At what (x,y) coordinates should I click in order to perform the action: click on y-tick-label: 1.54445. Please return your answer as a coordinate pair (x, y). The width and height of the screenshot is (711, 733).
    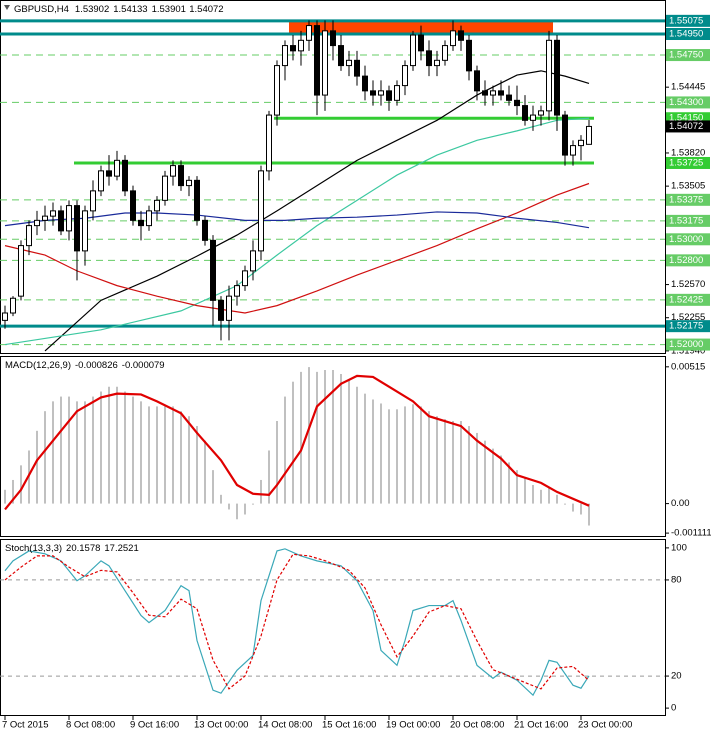
    Looking at the image, I should click on (688, 87).